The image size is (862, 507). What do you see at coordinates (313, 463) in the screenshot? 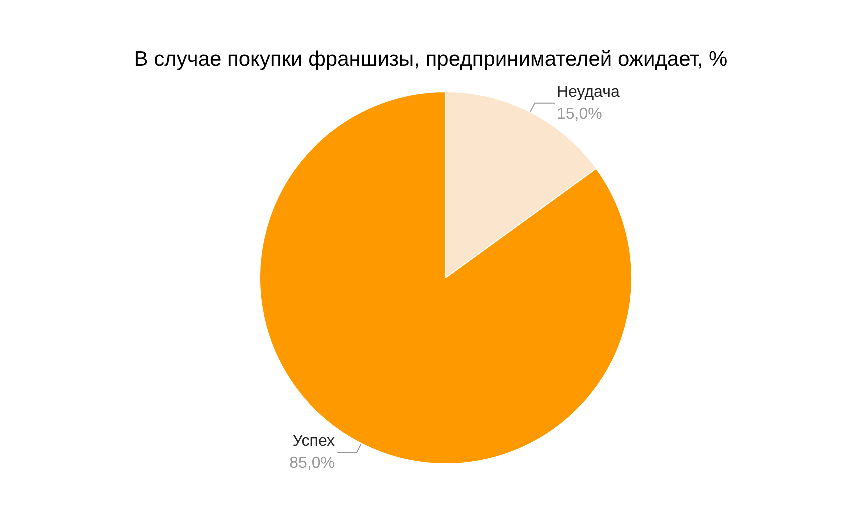
I see `data-label: 85,0%` at bounding box center [313, 463].